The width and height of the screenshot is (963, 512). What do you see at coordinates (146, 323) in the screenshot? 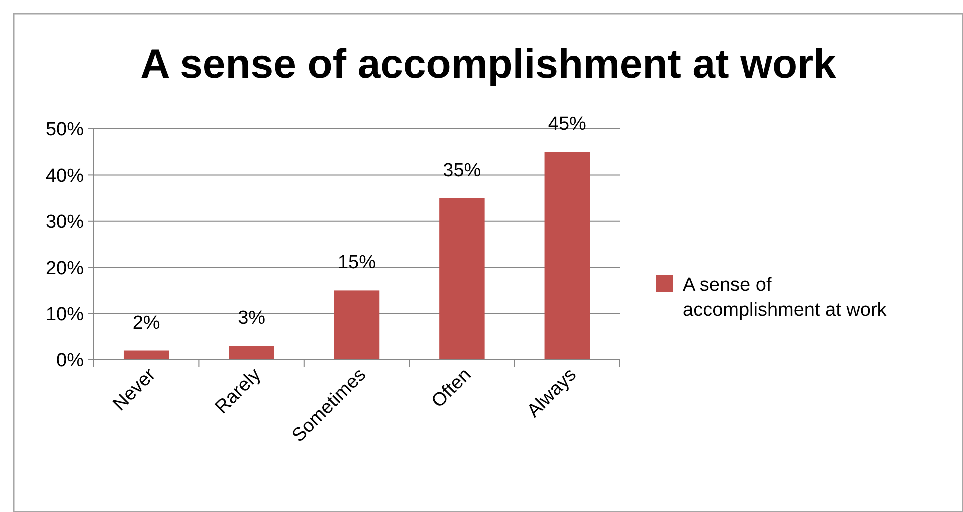
I see `data-label: 2%` at bounding box center [146, 323].